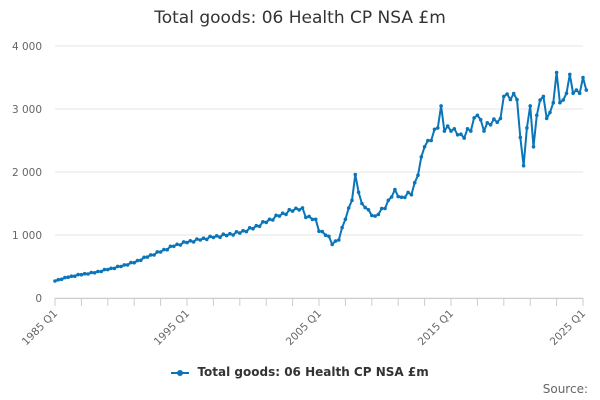 This screenshot has width=600, height=400. What do you see at coordinates (38, 299) in the screenshot?
I see `y-tick-label: 0` at bounding box center [38, 299].